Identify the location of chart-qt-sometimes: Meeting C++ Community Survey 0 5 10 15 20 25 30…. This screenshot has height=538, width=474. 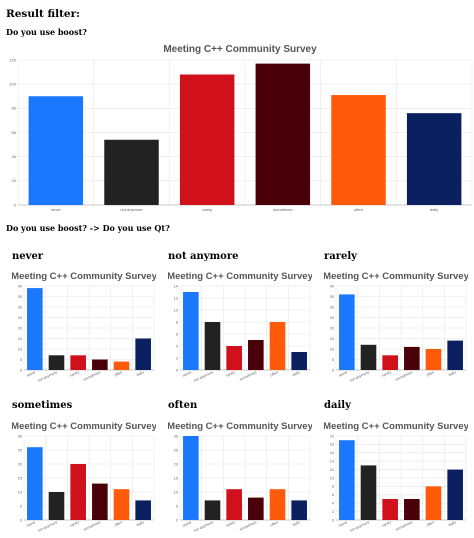
(84, 476).